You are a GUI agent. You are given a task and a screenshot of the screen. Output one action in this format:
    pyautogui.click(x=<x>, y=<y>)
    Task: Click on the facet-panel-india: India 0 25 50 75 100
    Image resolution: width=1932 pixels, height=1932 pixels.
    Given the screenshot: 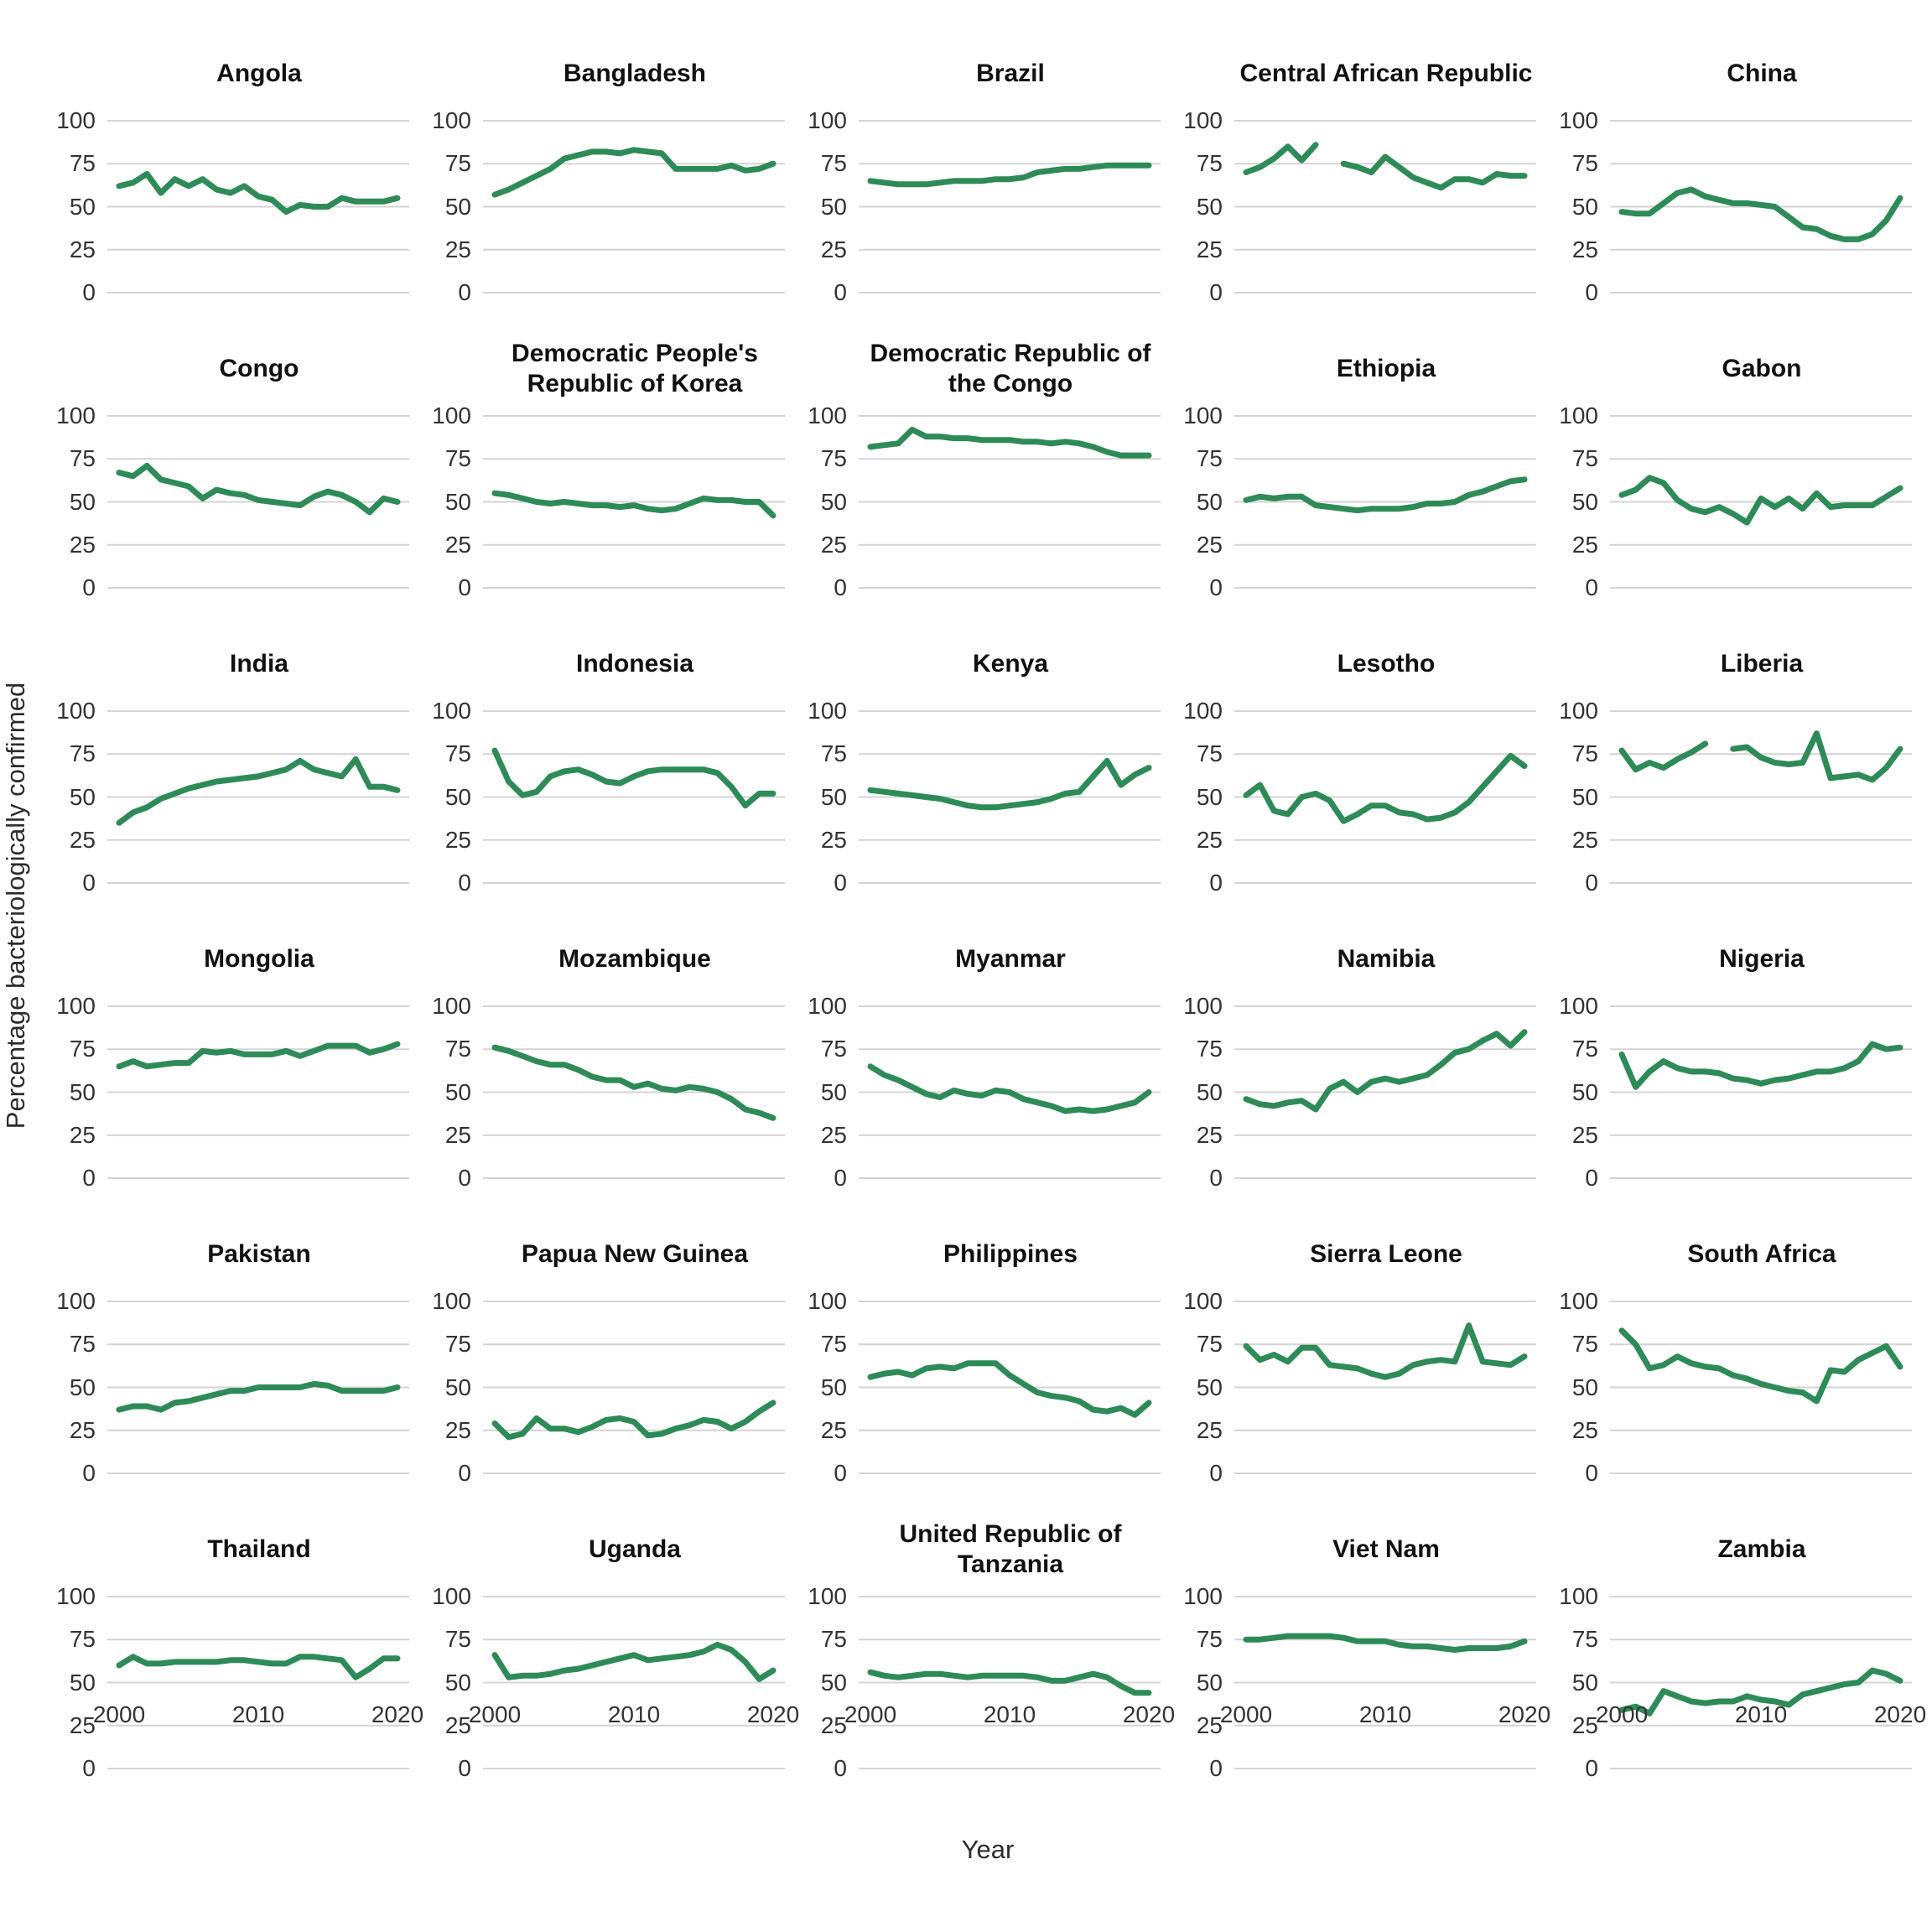 What is the action you would take?
    pyautogui.click(x=236, y=771)
    